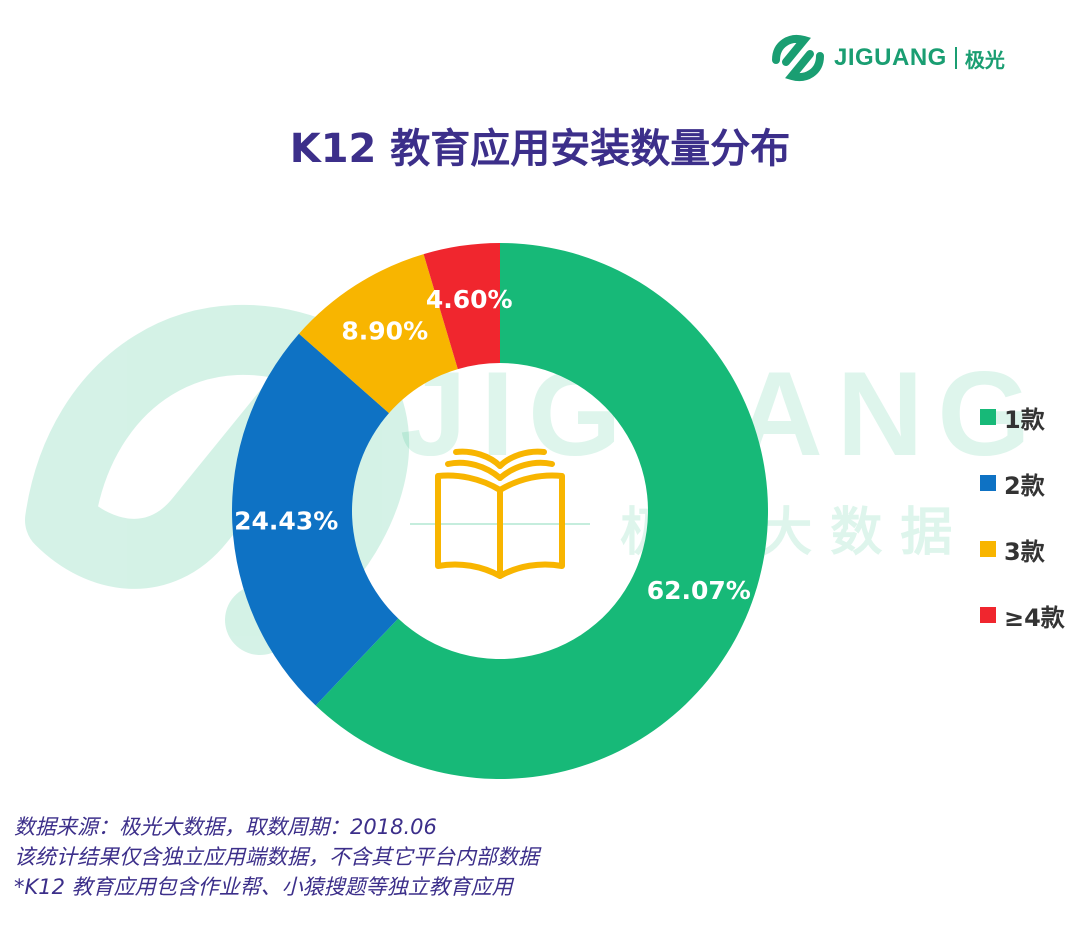 The height and width of the screenshot is (933, 1080). Describe the element at coordinates (469, 299) in the screenshot. I see `data-label-4-plus: 4.60%` at that location.